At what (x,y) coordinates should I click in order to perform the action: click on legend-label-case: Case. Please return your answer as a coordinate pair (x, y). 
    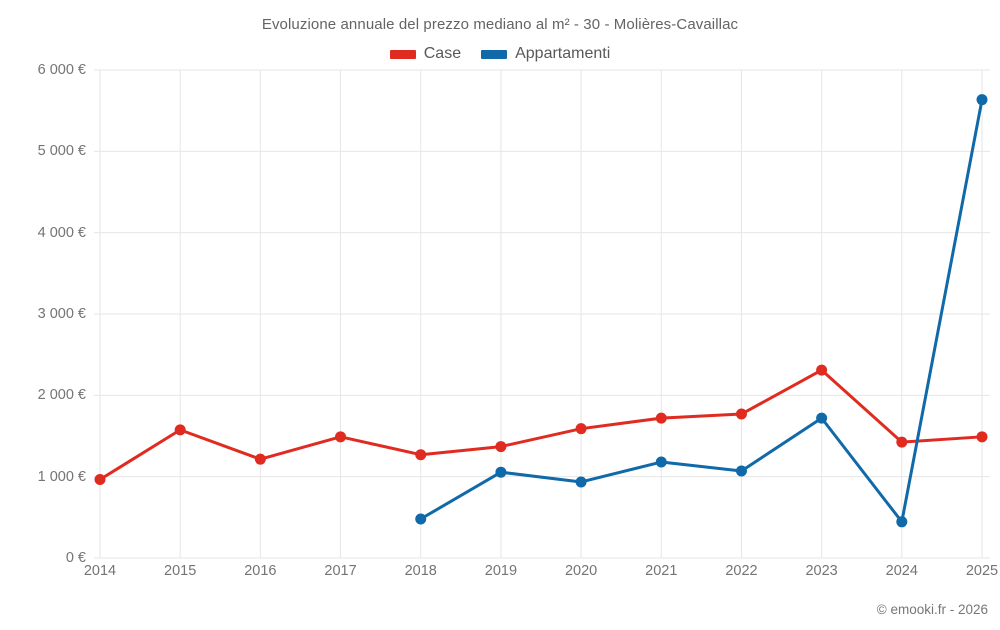
    Looking at the image, I should click on (442, 53).